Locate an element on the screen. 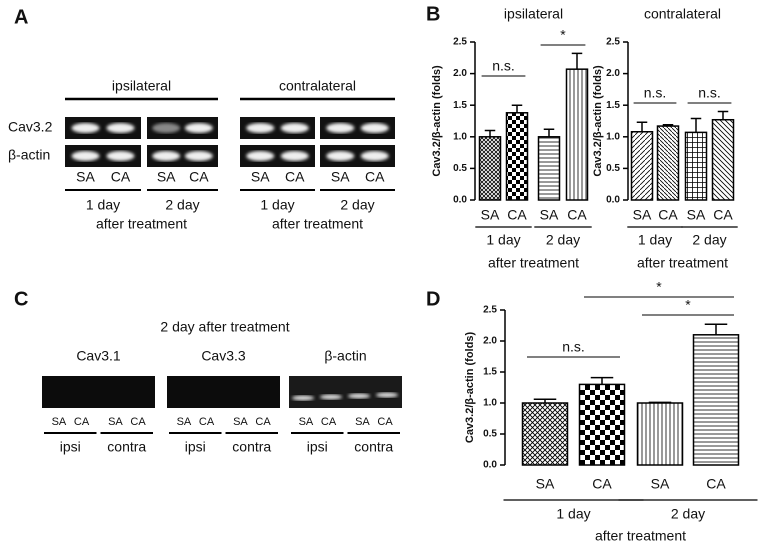 Image resolution: width=769 pixels, height=552 pixels. blot-label: β-actin is located at coordinates (345, 356).